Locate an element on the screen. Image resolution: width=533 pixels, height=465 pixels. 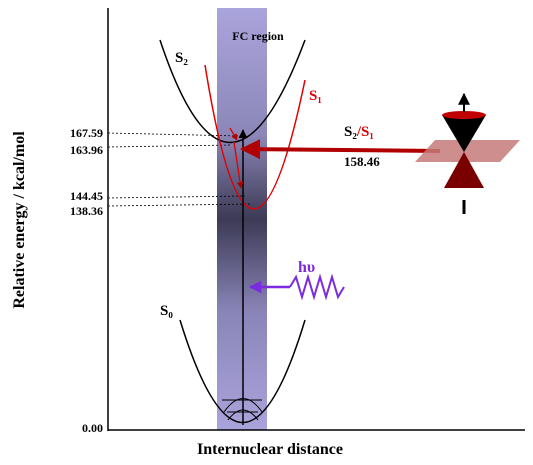
conical-intersection-icon is located at coordinates (467, 153).